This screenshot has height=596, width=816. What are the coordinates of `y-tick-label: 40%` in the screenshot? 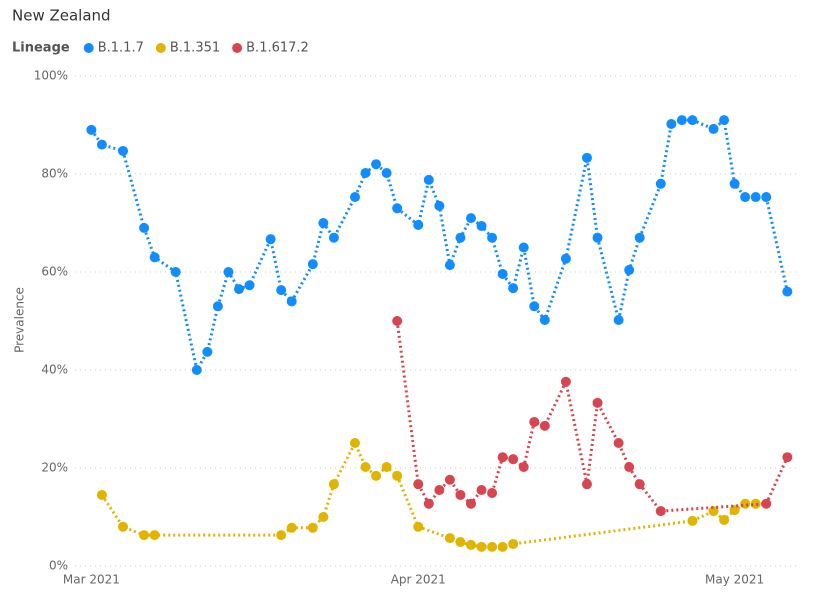 It's located at (54, 370).